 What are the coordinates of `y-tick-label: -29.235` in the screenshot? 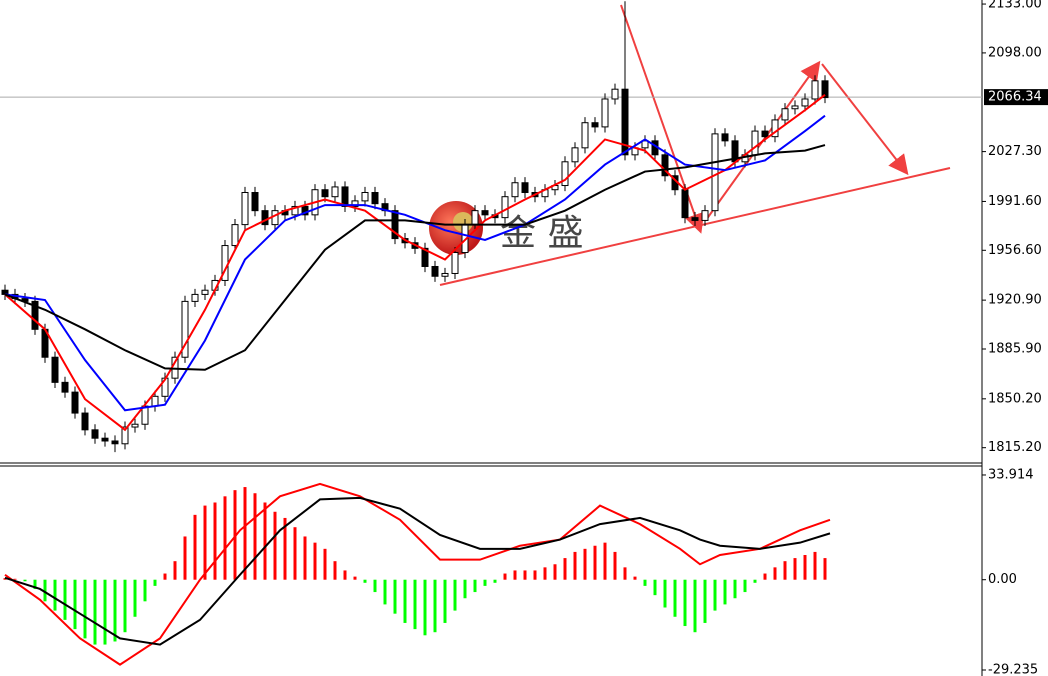 It's located at (1013, 669).